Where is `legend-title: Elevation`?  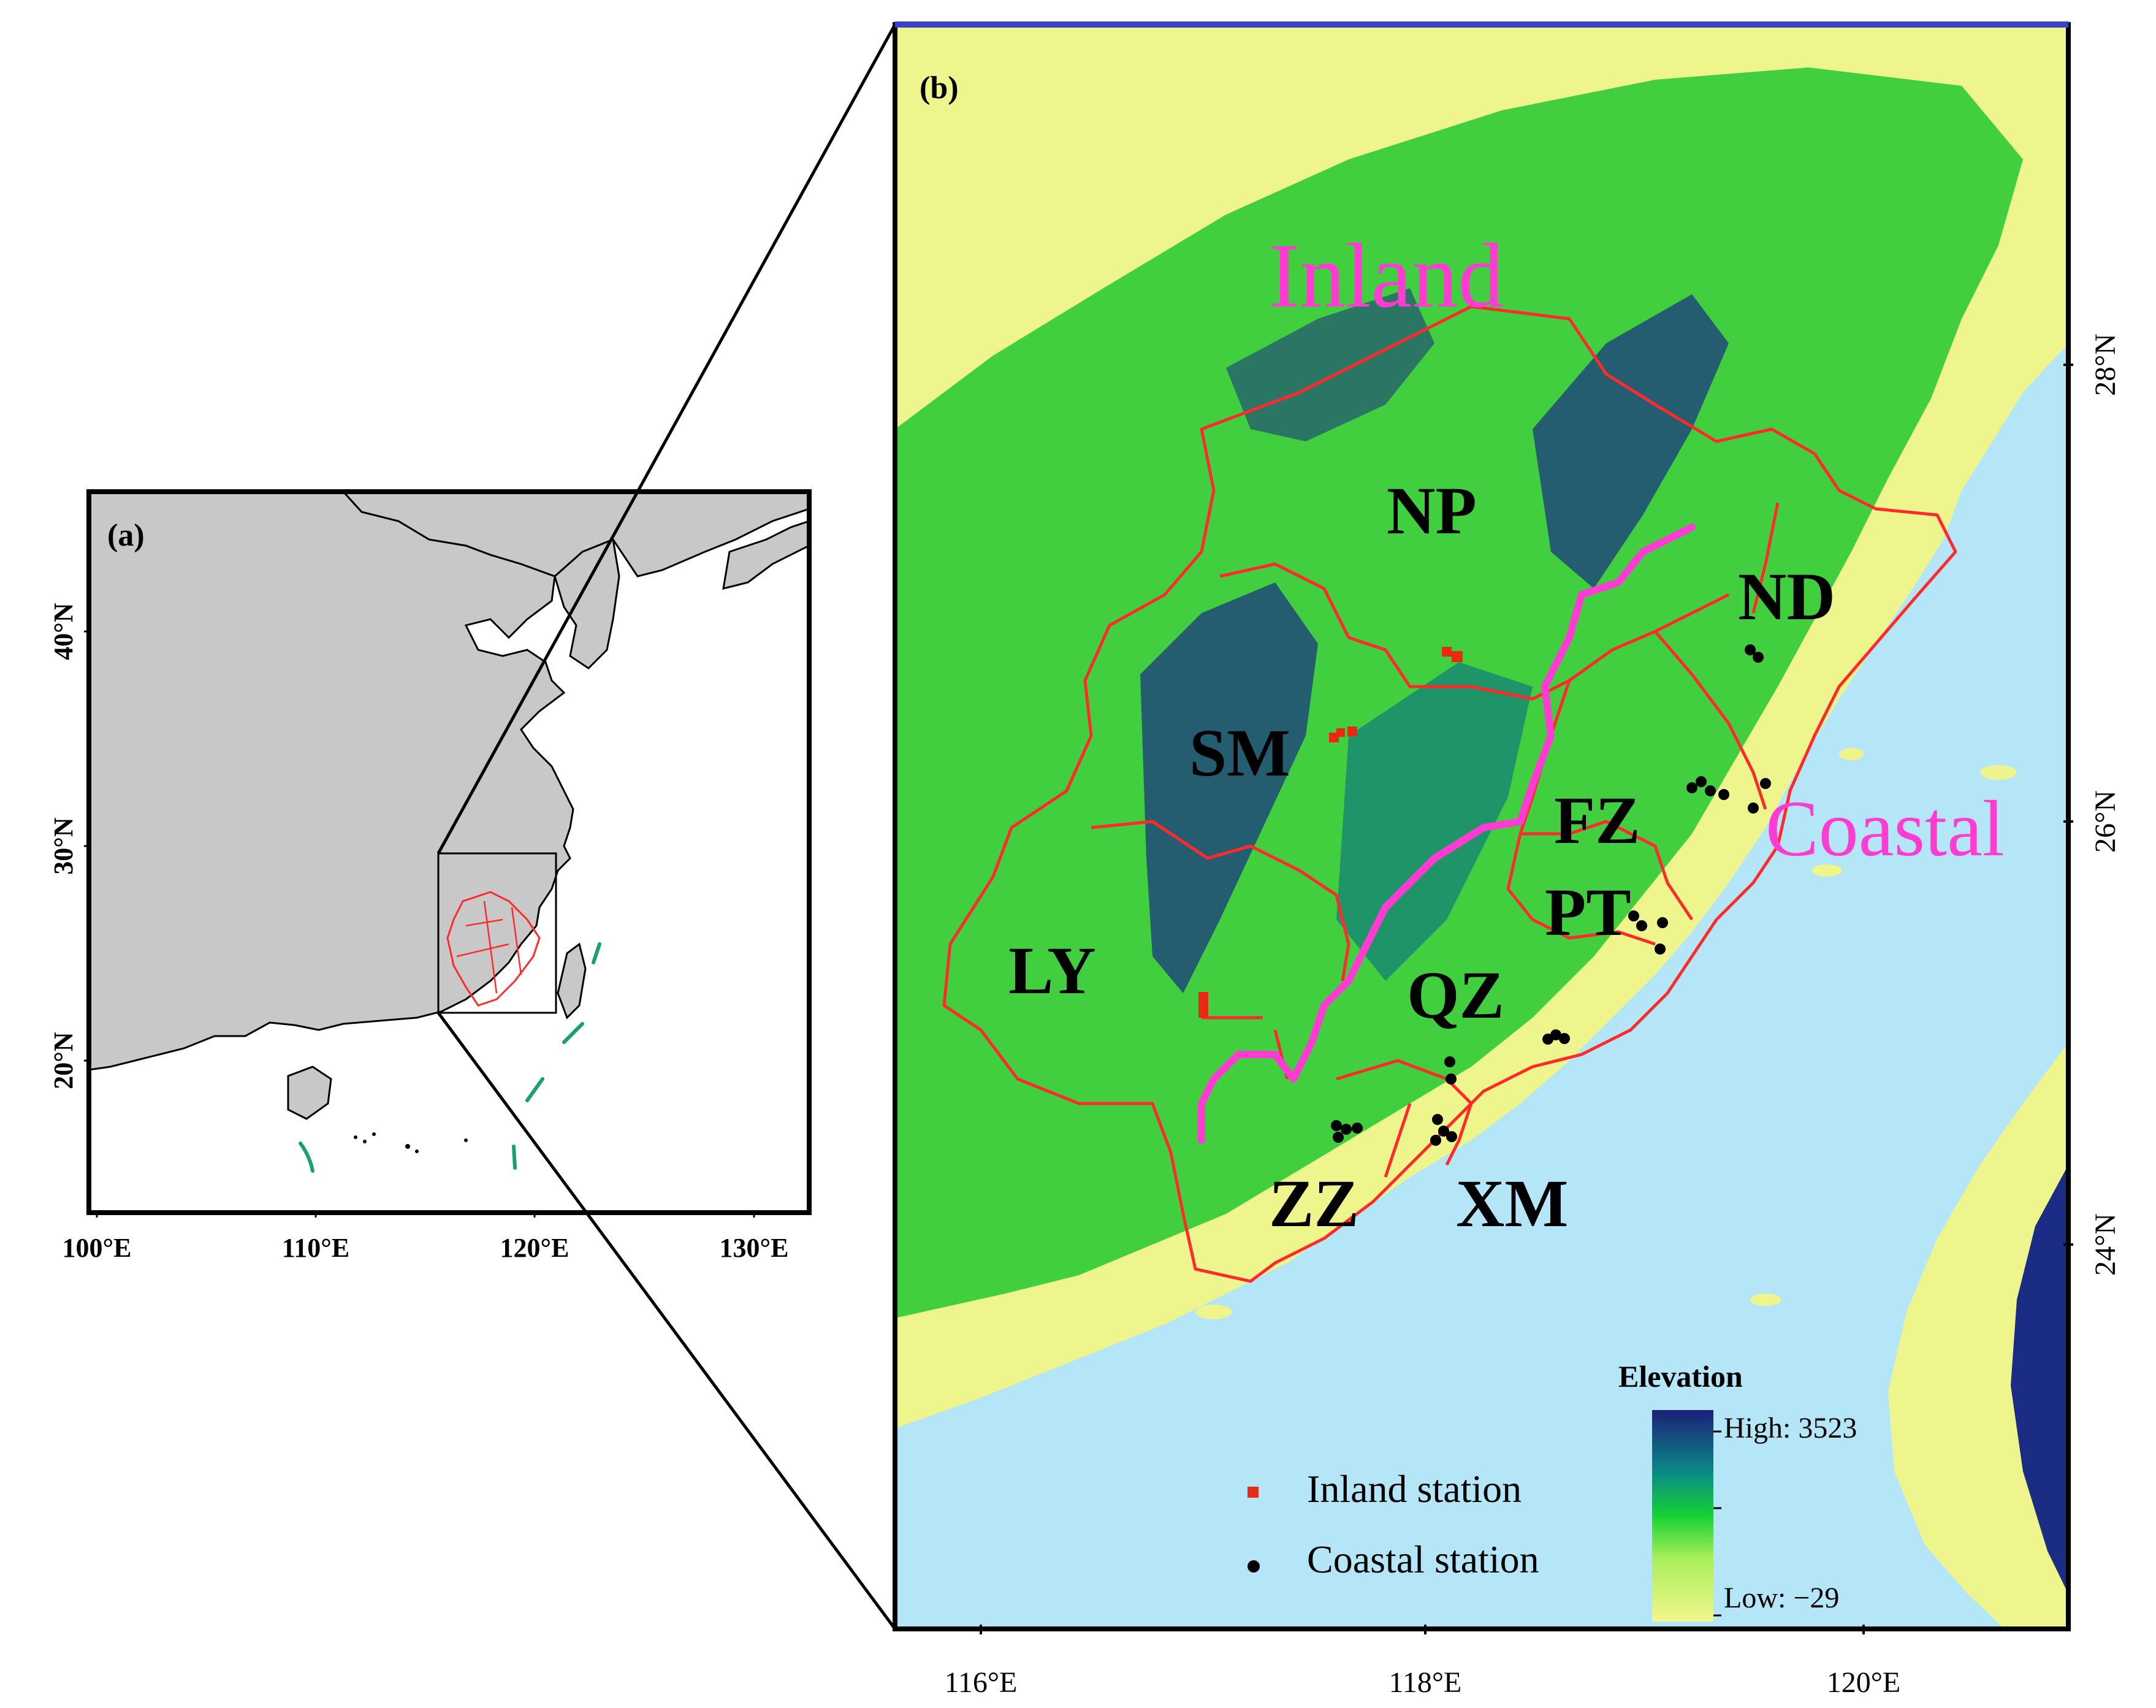 legend-title: Elevation is located at coordinates (1680, 1376).